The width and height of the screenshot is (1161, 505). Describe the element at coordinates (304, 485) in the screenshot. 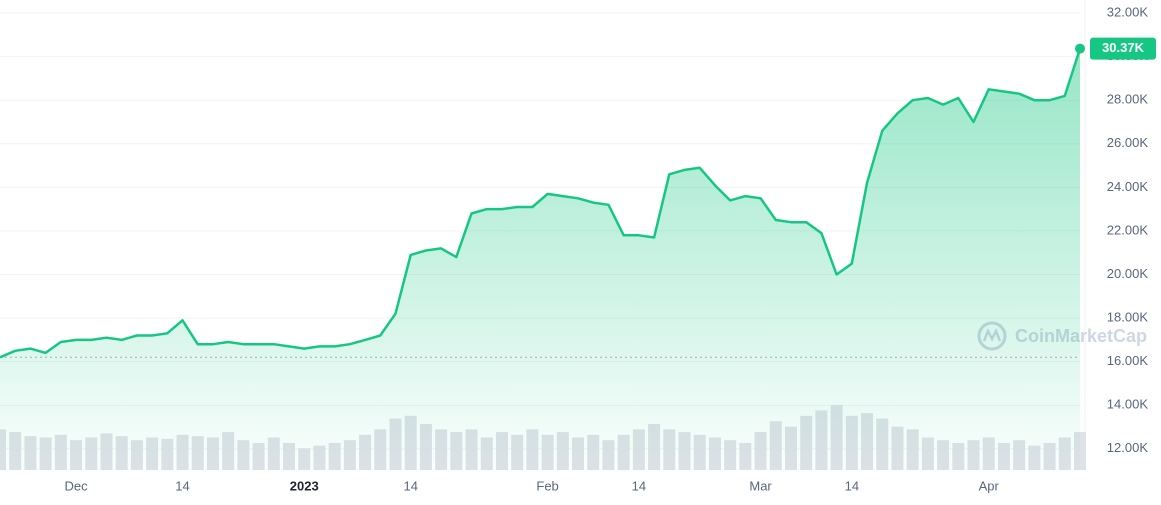

I see `x-tick-label: 2023` at that location.